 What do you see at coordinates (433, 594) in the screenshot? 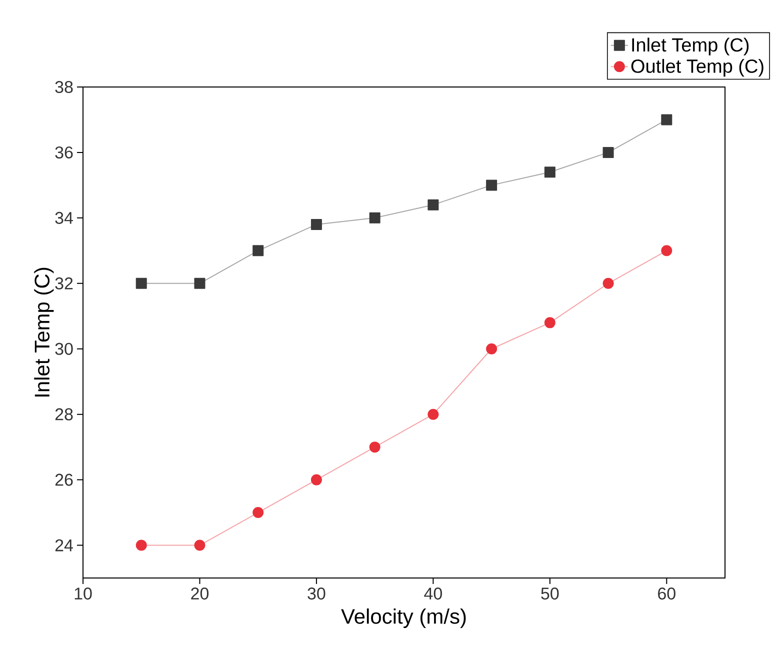
I see `x-tick-label: 40` at bounding box center [433, 594].